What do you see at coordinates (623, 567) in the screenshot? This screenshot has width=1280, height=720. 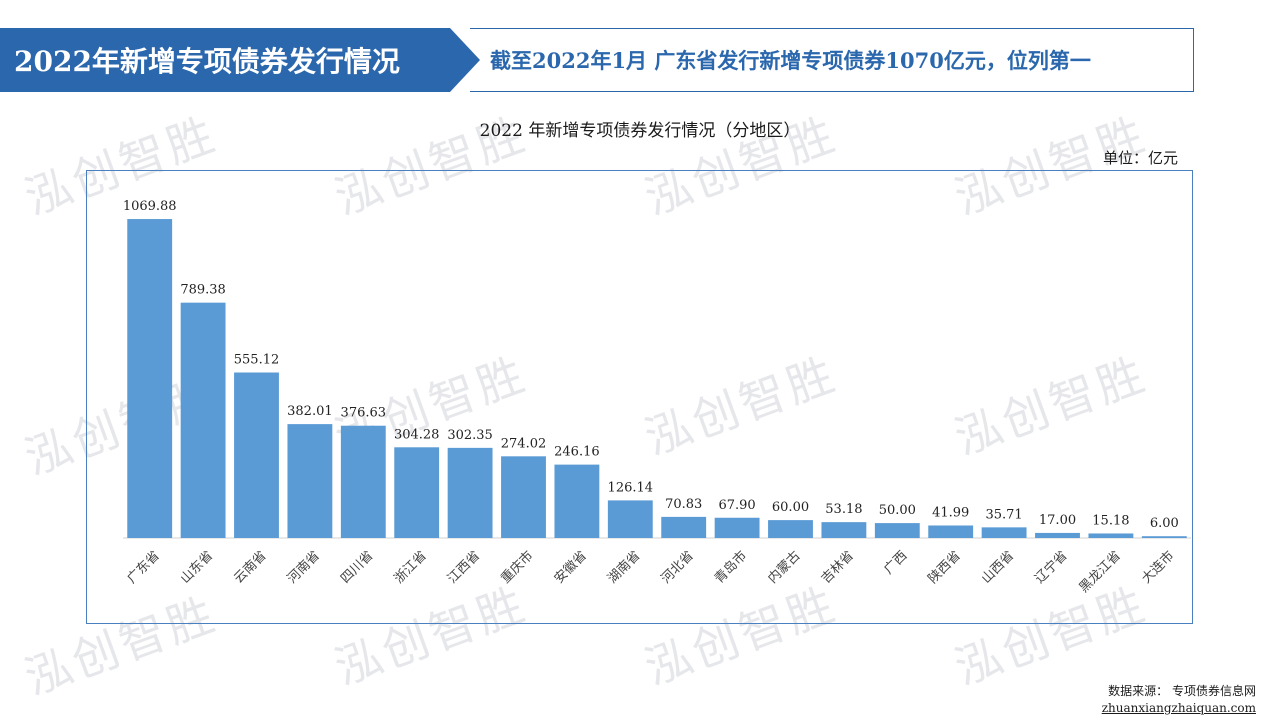 I see `x-tick-label: 湖南省` at bounding box center [623, 567].